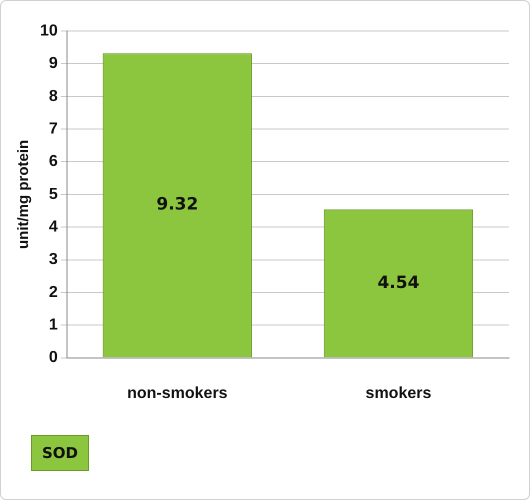 The width and height of the screenshot is (530, 500). What do you see at coordinates (53, 161) in the screenshot?
I see `y-tick-label: 6` at bounding box center [53, 161].